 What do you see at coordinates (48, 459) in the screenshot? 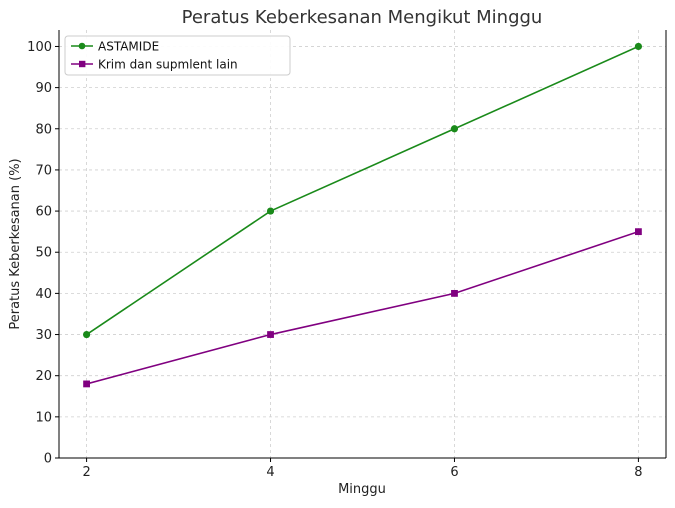
I see `y-tick-label: 0` at bounding box center [48, 459].